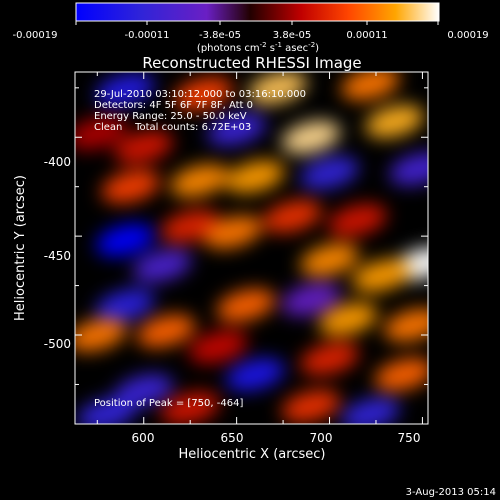  What do you see at coordinates (252, 454) in the screenshot?
I see `x-axis-label: Heliocentric X (arcsec)` at bounding box center [252, 454].